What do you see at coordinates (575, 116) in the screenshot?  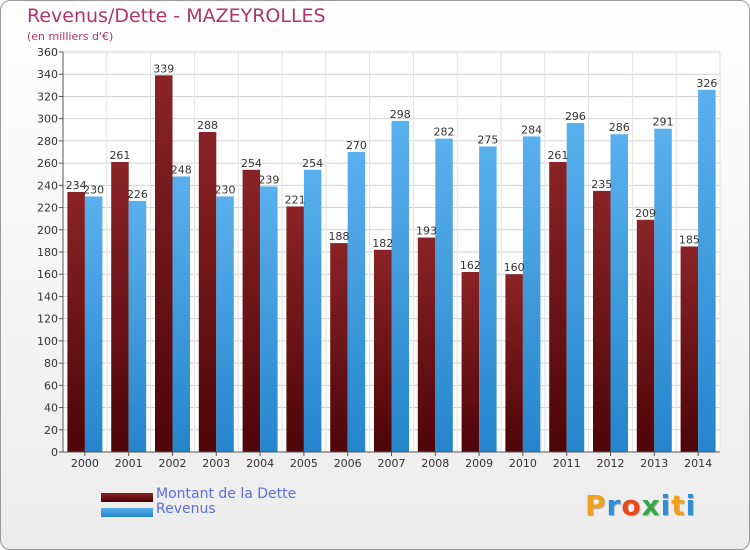 I see `value-label-revenue: 296` at bounding box center [575, 116].